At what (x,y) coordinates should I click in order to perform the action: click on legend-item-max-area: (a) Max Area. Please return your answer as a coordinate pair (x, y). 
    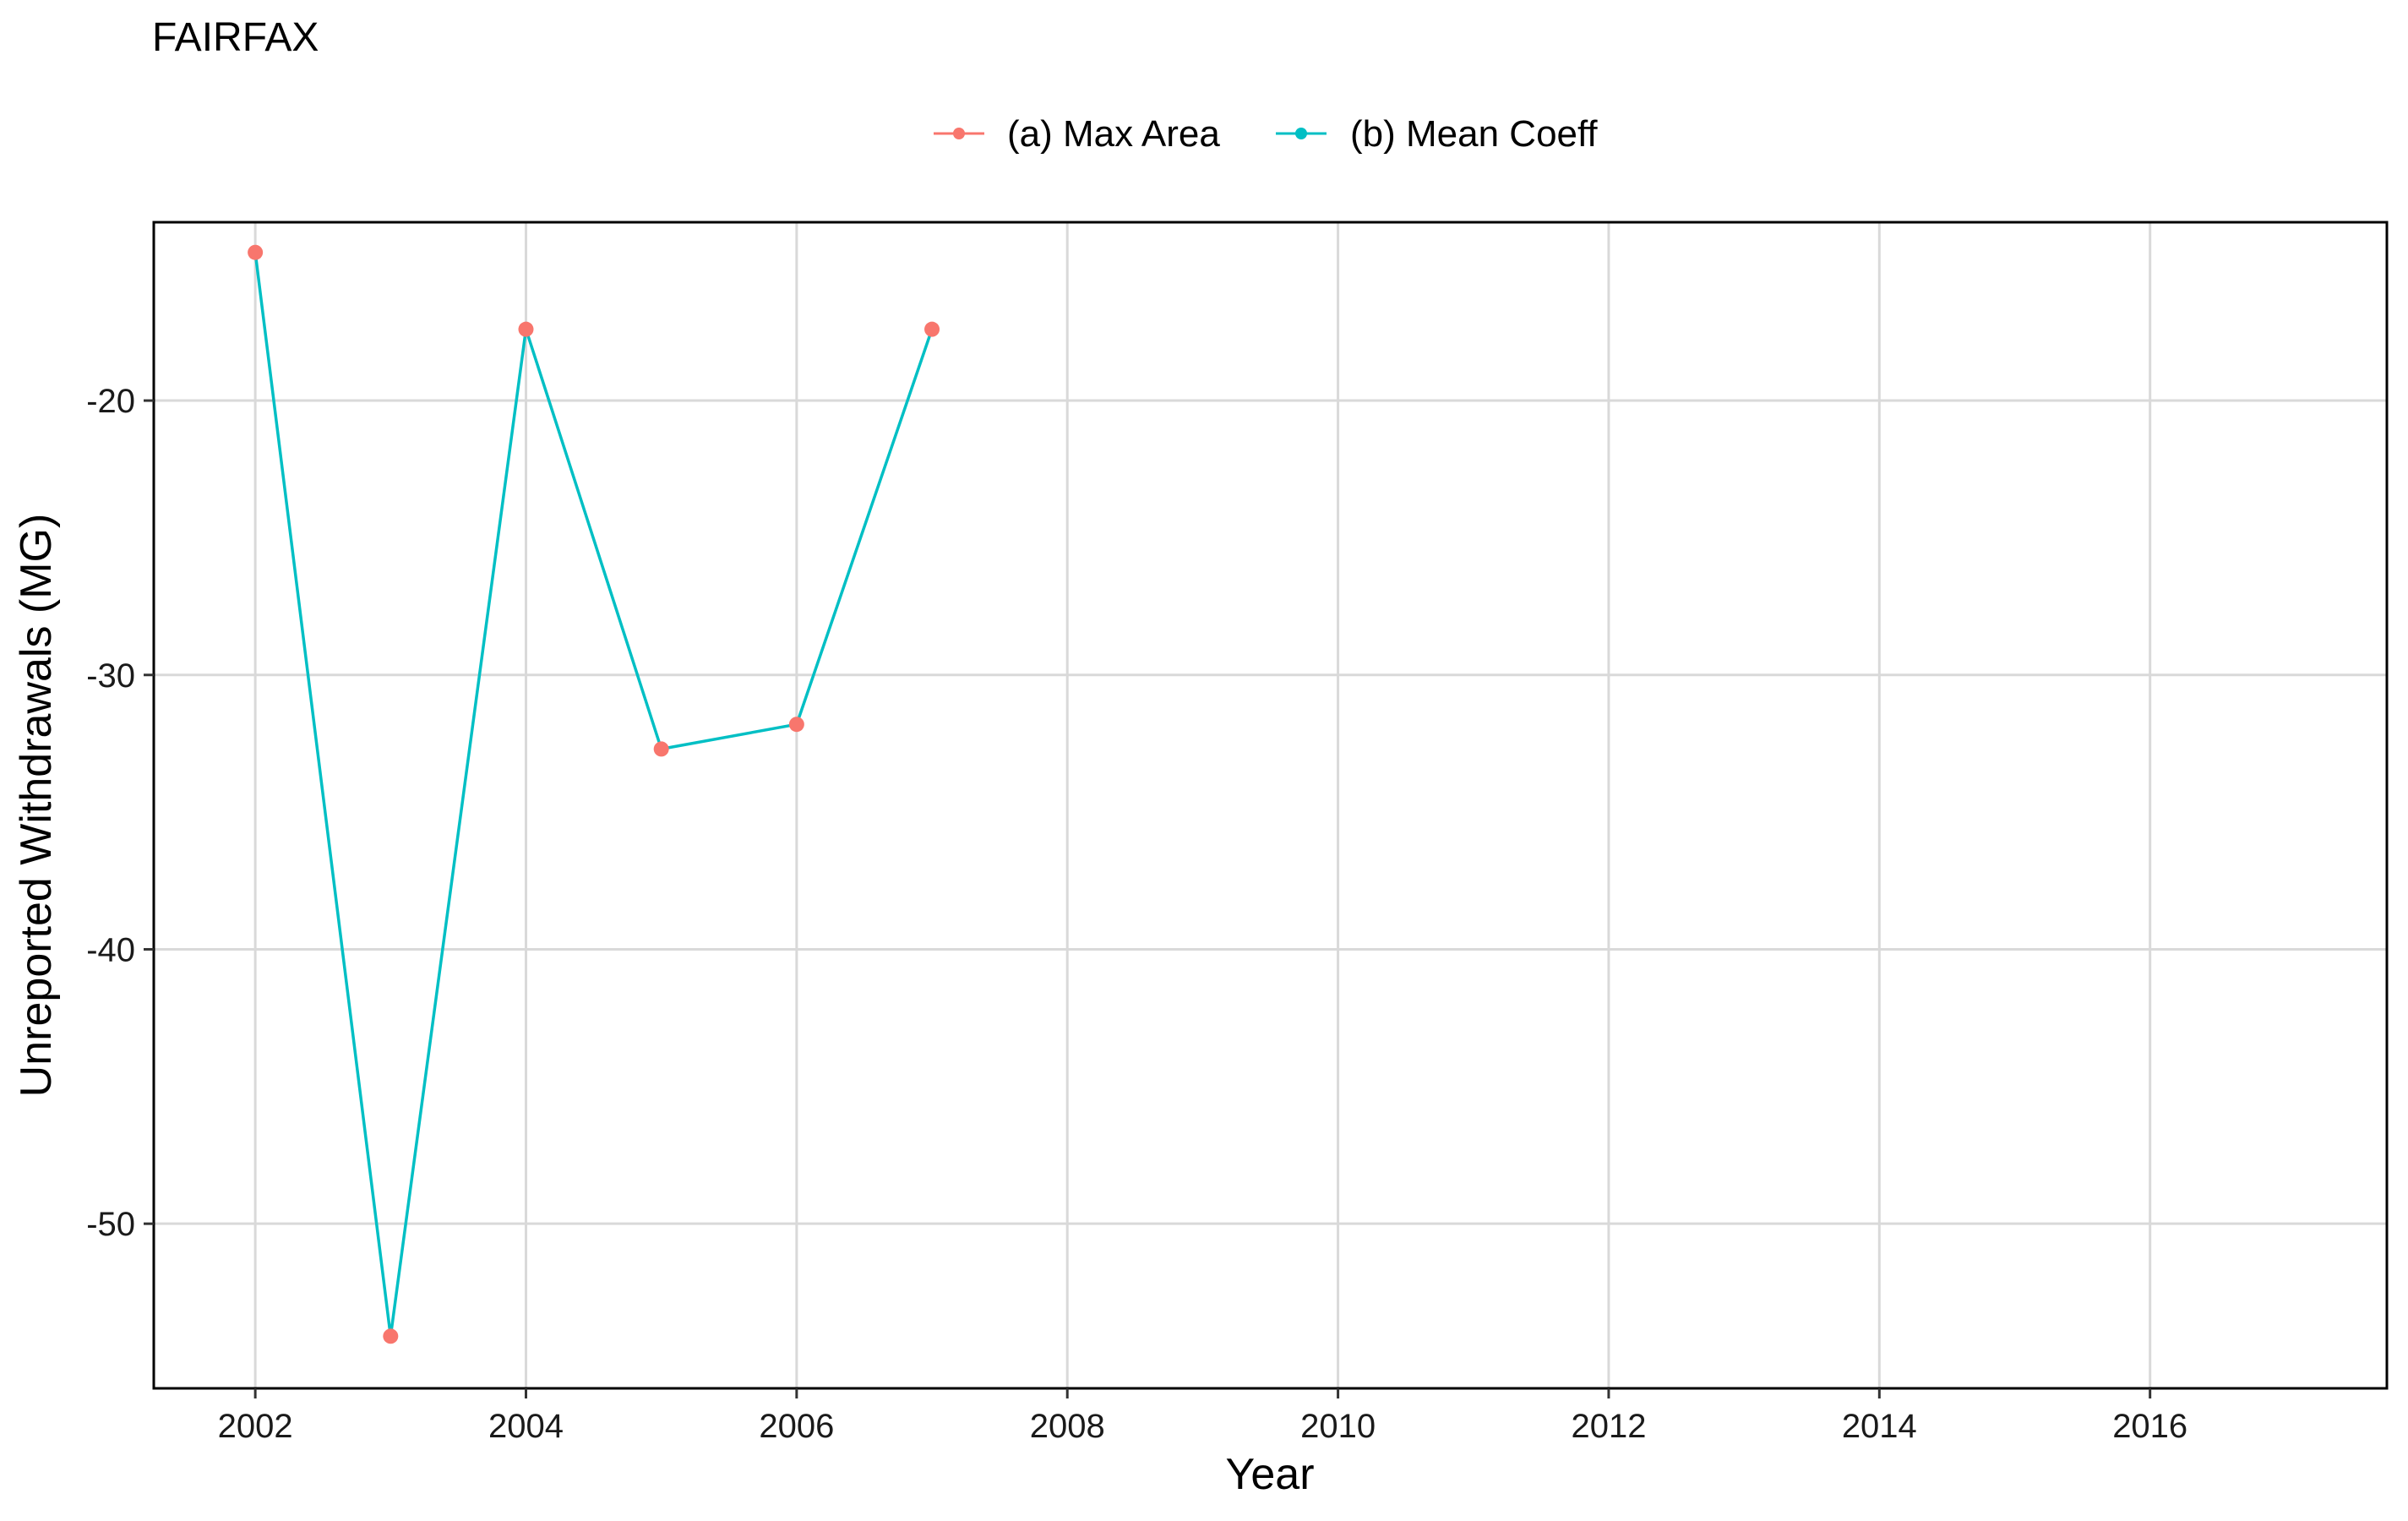
    Looking at the image, I should click on (1077, 134).